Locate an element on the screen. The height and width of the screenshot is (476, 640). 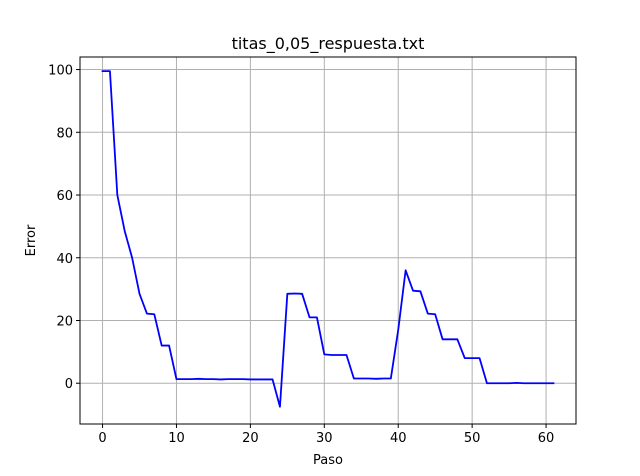
x-tick-label: 40 is located at coordinates (398, 438).